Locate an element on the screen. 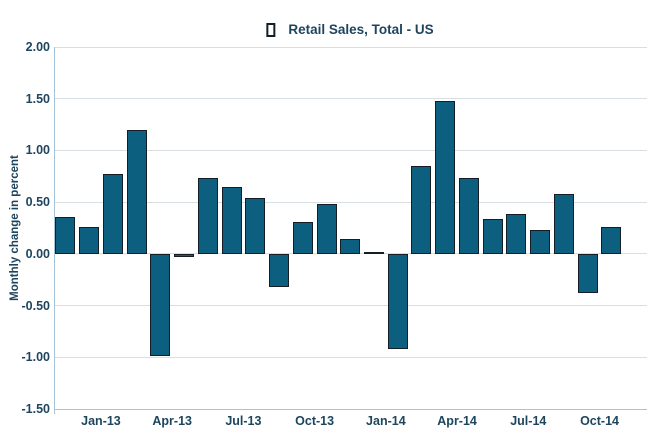 Image resolution: width=650 pixels, height=432 pixels. y-axis-title: Monthly change in percent is located at coordinates (15, 228).